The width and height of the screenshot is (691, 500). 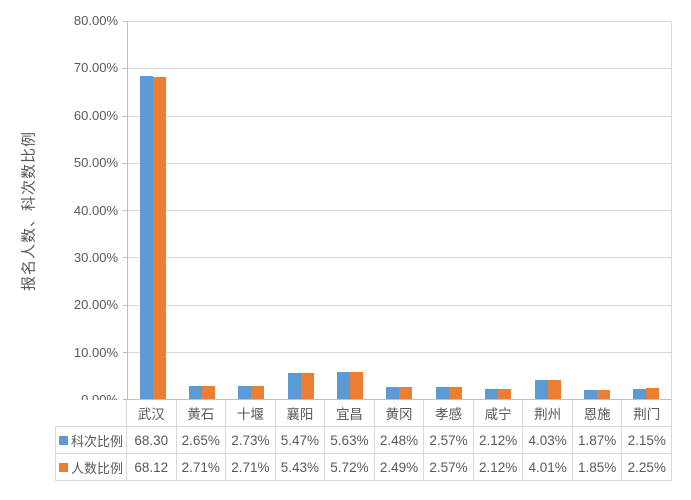 I want to click on bar-group-黄冈, so click(x=399, y=210).